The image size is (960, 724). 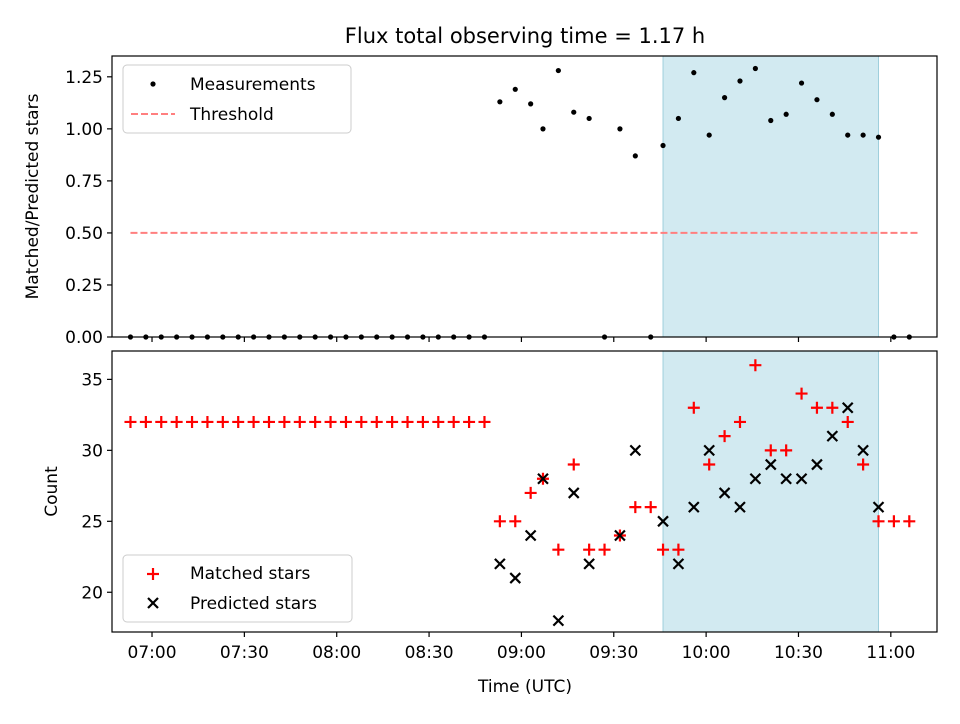 I want to click on y-tick-label: 0.75, so click(x=84, y=182).